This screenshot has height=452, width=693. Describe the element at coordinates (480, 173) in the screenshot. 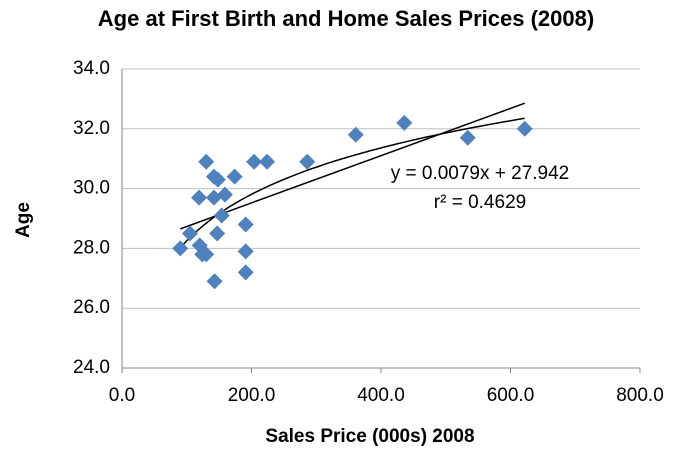

I see `annotation: y = 0.0079x + 27.942` at that location.